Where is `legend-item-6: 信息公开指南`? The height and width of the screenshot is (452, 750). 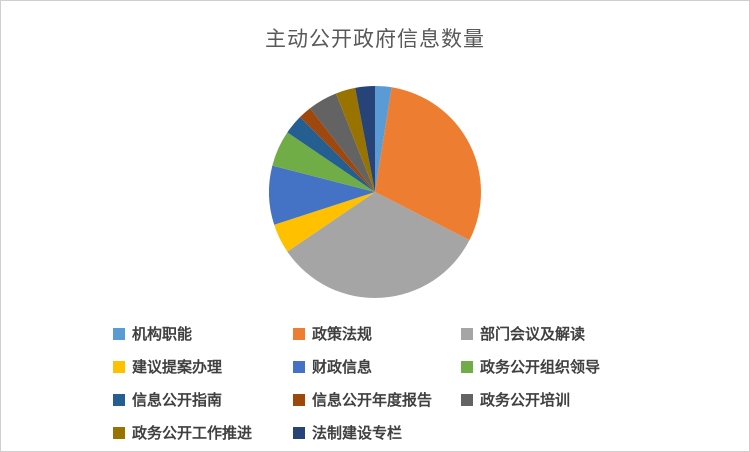
legend-item-6: 信息公开指南 is located at coordinates (203, 399).